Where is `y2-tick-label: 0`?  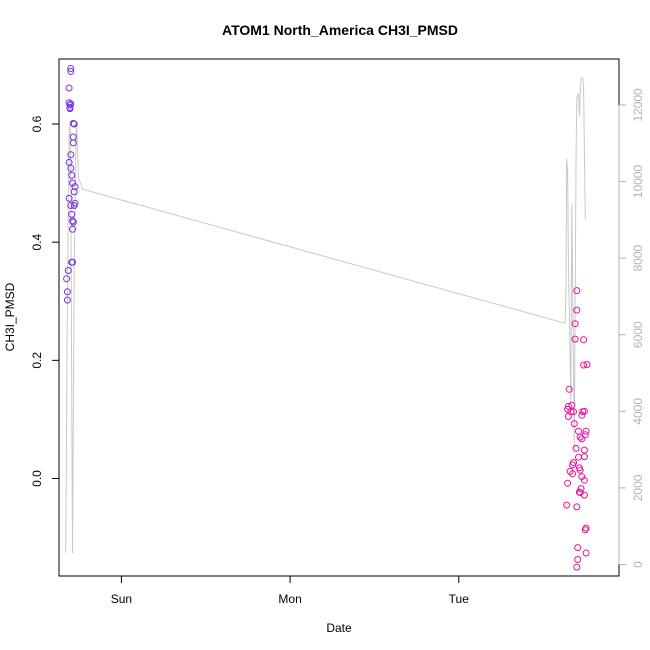
y2-tick-label: 0 is located at coordinates (638, 564).